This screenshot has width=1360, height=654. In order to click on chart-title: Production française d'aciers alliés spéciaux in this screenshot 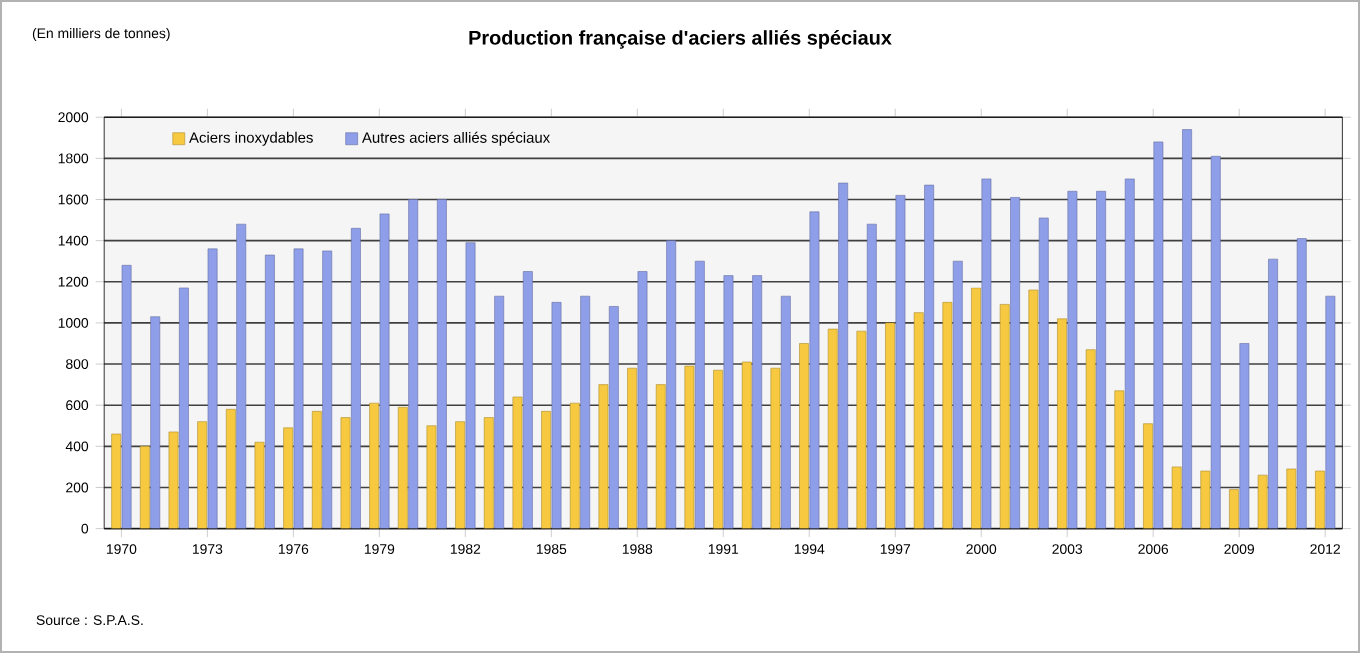, I will do `click(680, 40)`.